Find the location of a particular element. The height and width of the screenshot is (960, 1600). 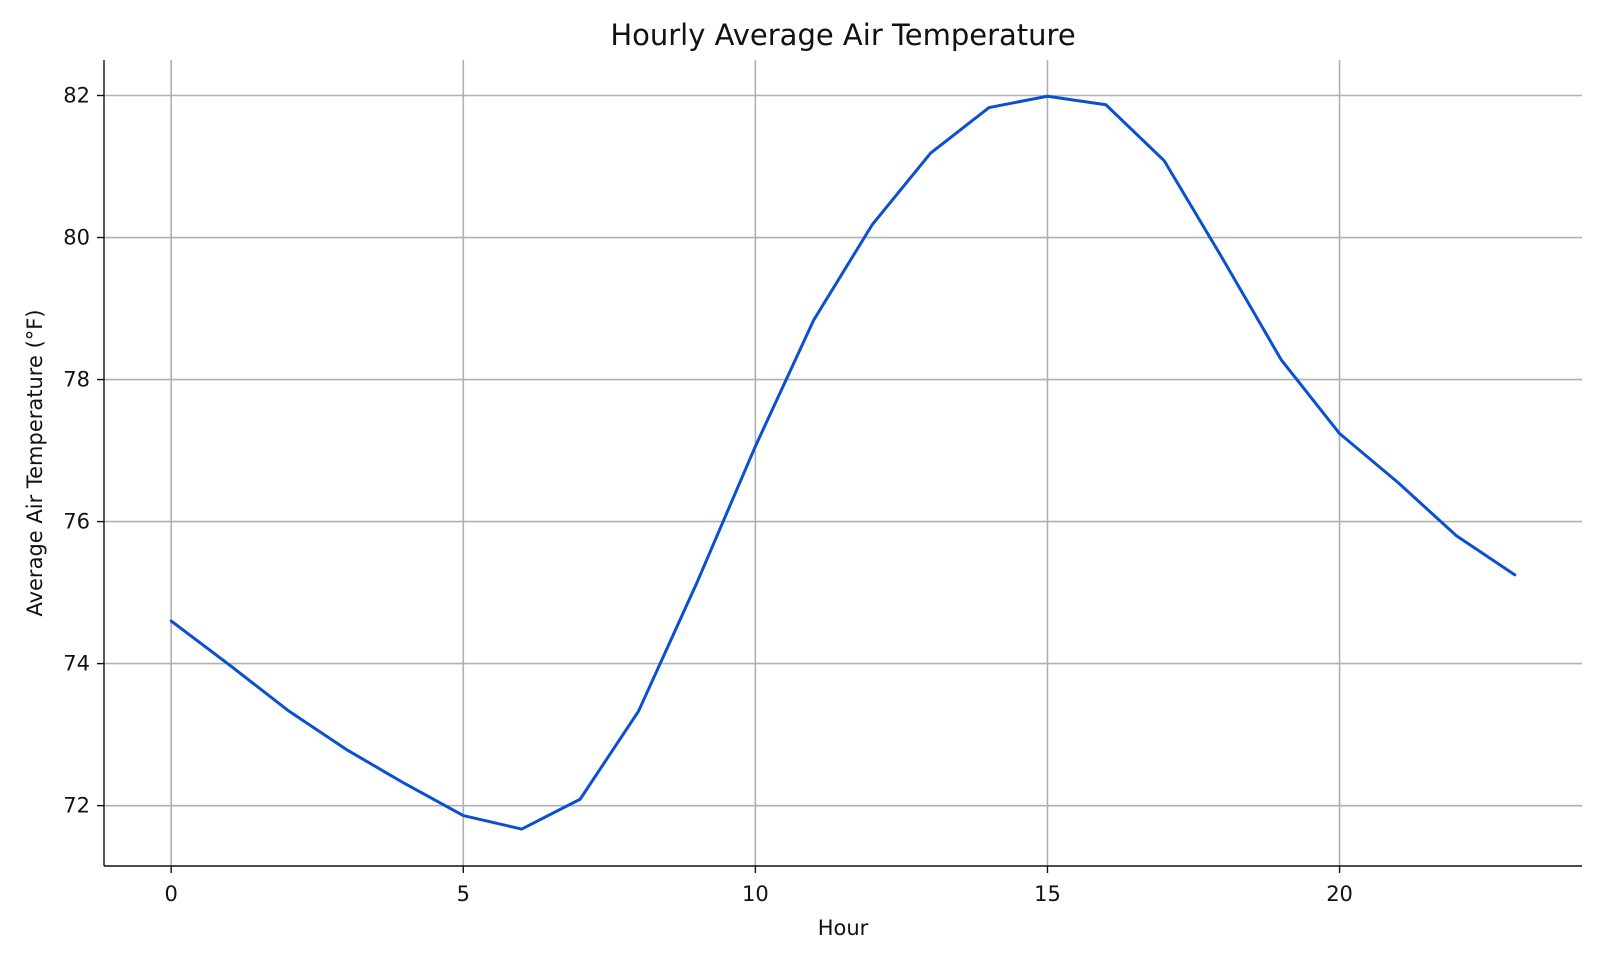

chart-title: Hourly Average Air Temperature is located at coordinates (842, 35).